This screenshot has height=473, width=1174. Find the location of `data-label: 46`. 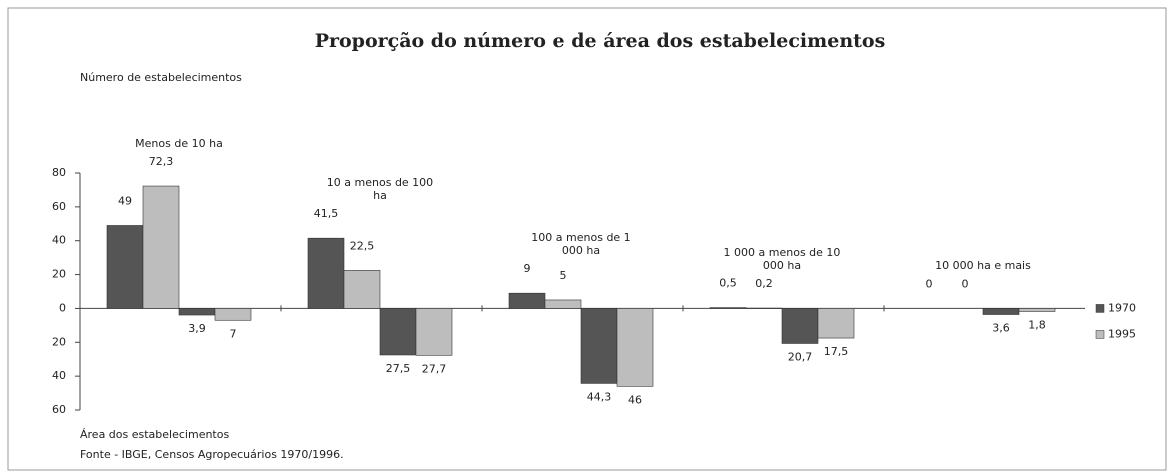

data-label: 46 is located at coordinates (635, 399).